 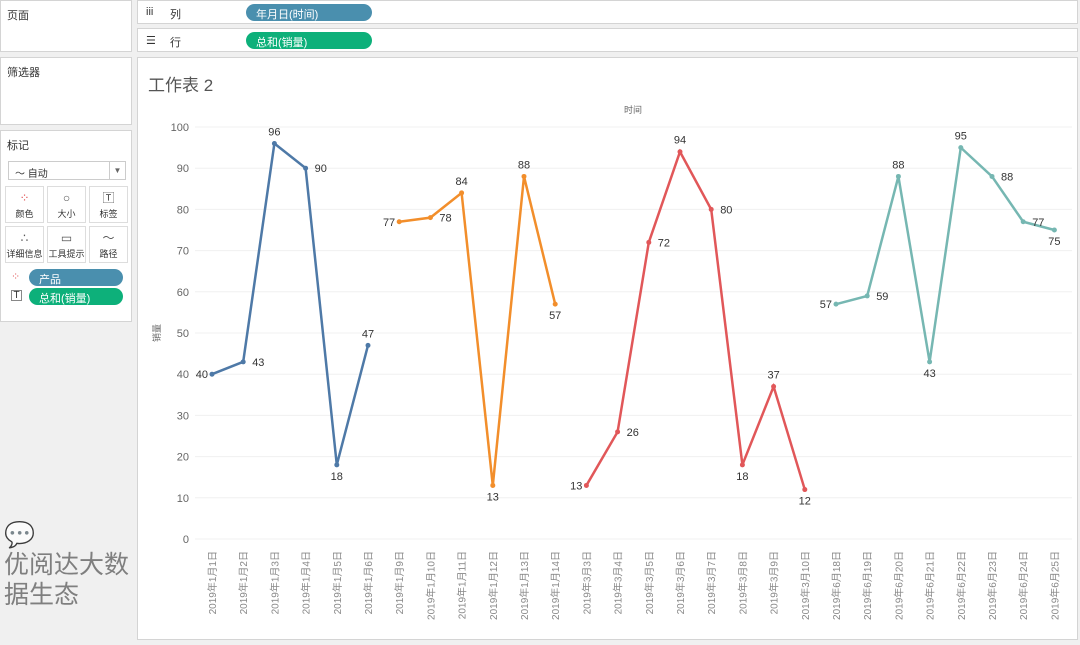 I want to click on y-tick-label: 50, so click(x=183, y=334).